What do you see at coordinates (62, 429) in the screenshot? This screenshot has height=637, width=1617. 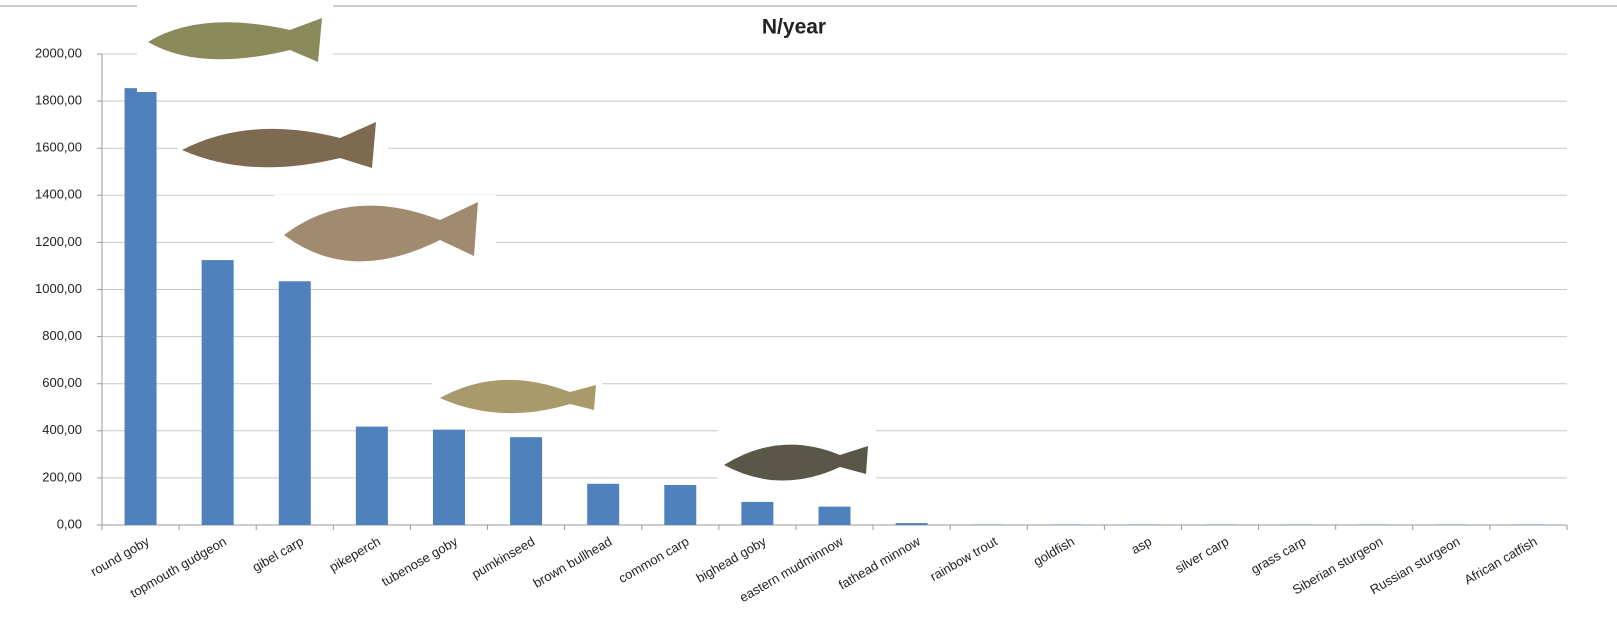 I see `y-tick-label: 400,00` at bounding box center [62, 429].